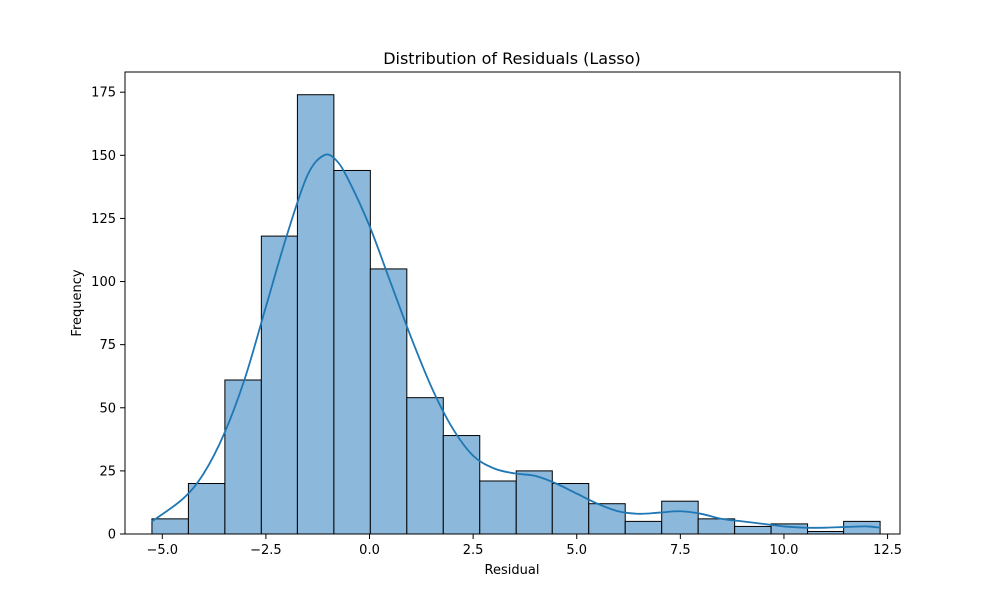  What do you see at coordinates (103, 93) in the screenshot?
I see `y-tick-label: 175` at bounding box center [103, 93].